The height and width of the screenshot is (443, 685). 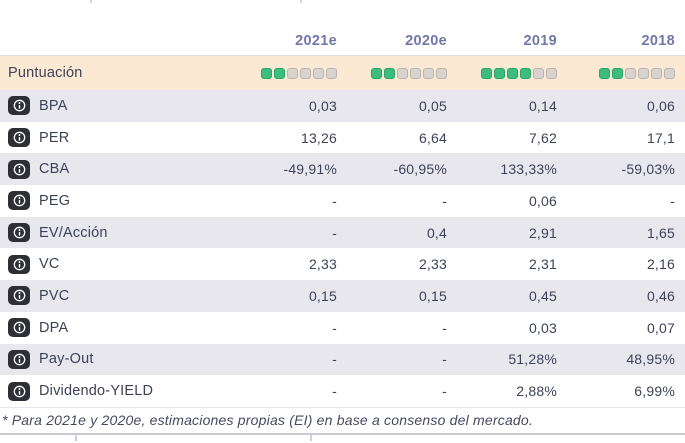 What do you see at coordinates (342, 28) in the screenshot?
I see `table-header-row: 2021e 2020e 2019 2018` at bounding box center [342, 28].